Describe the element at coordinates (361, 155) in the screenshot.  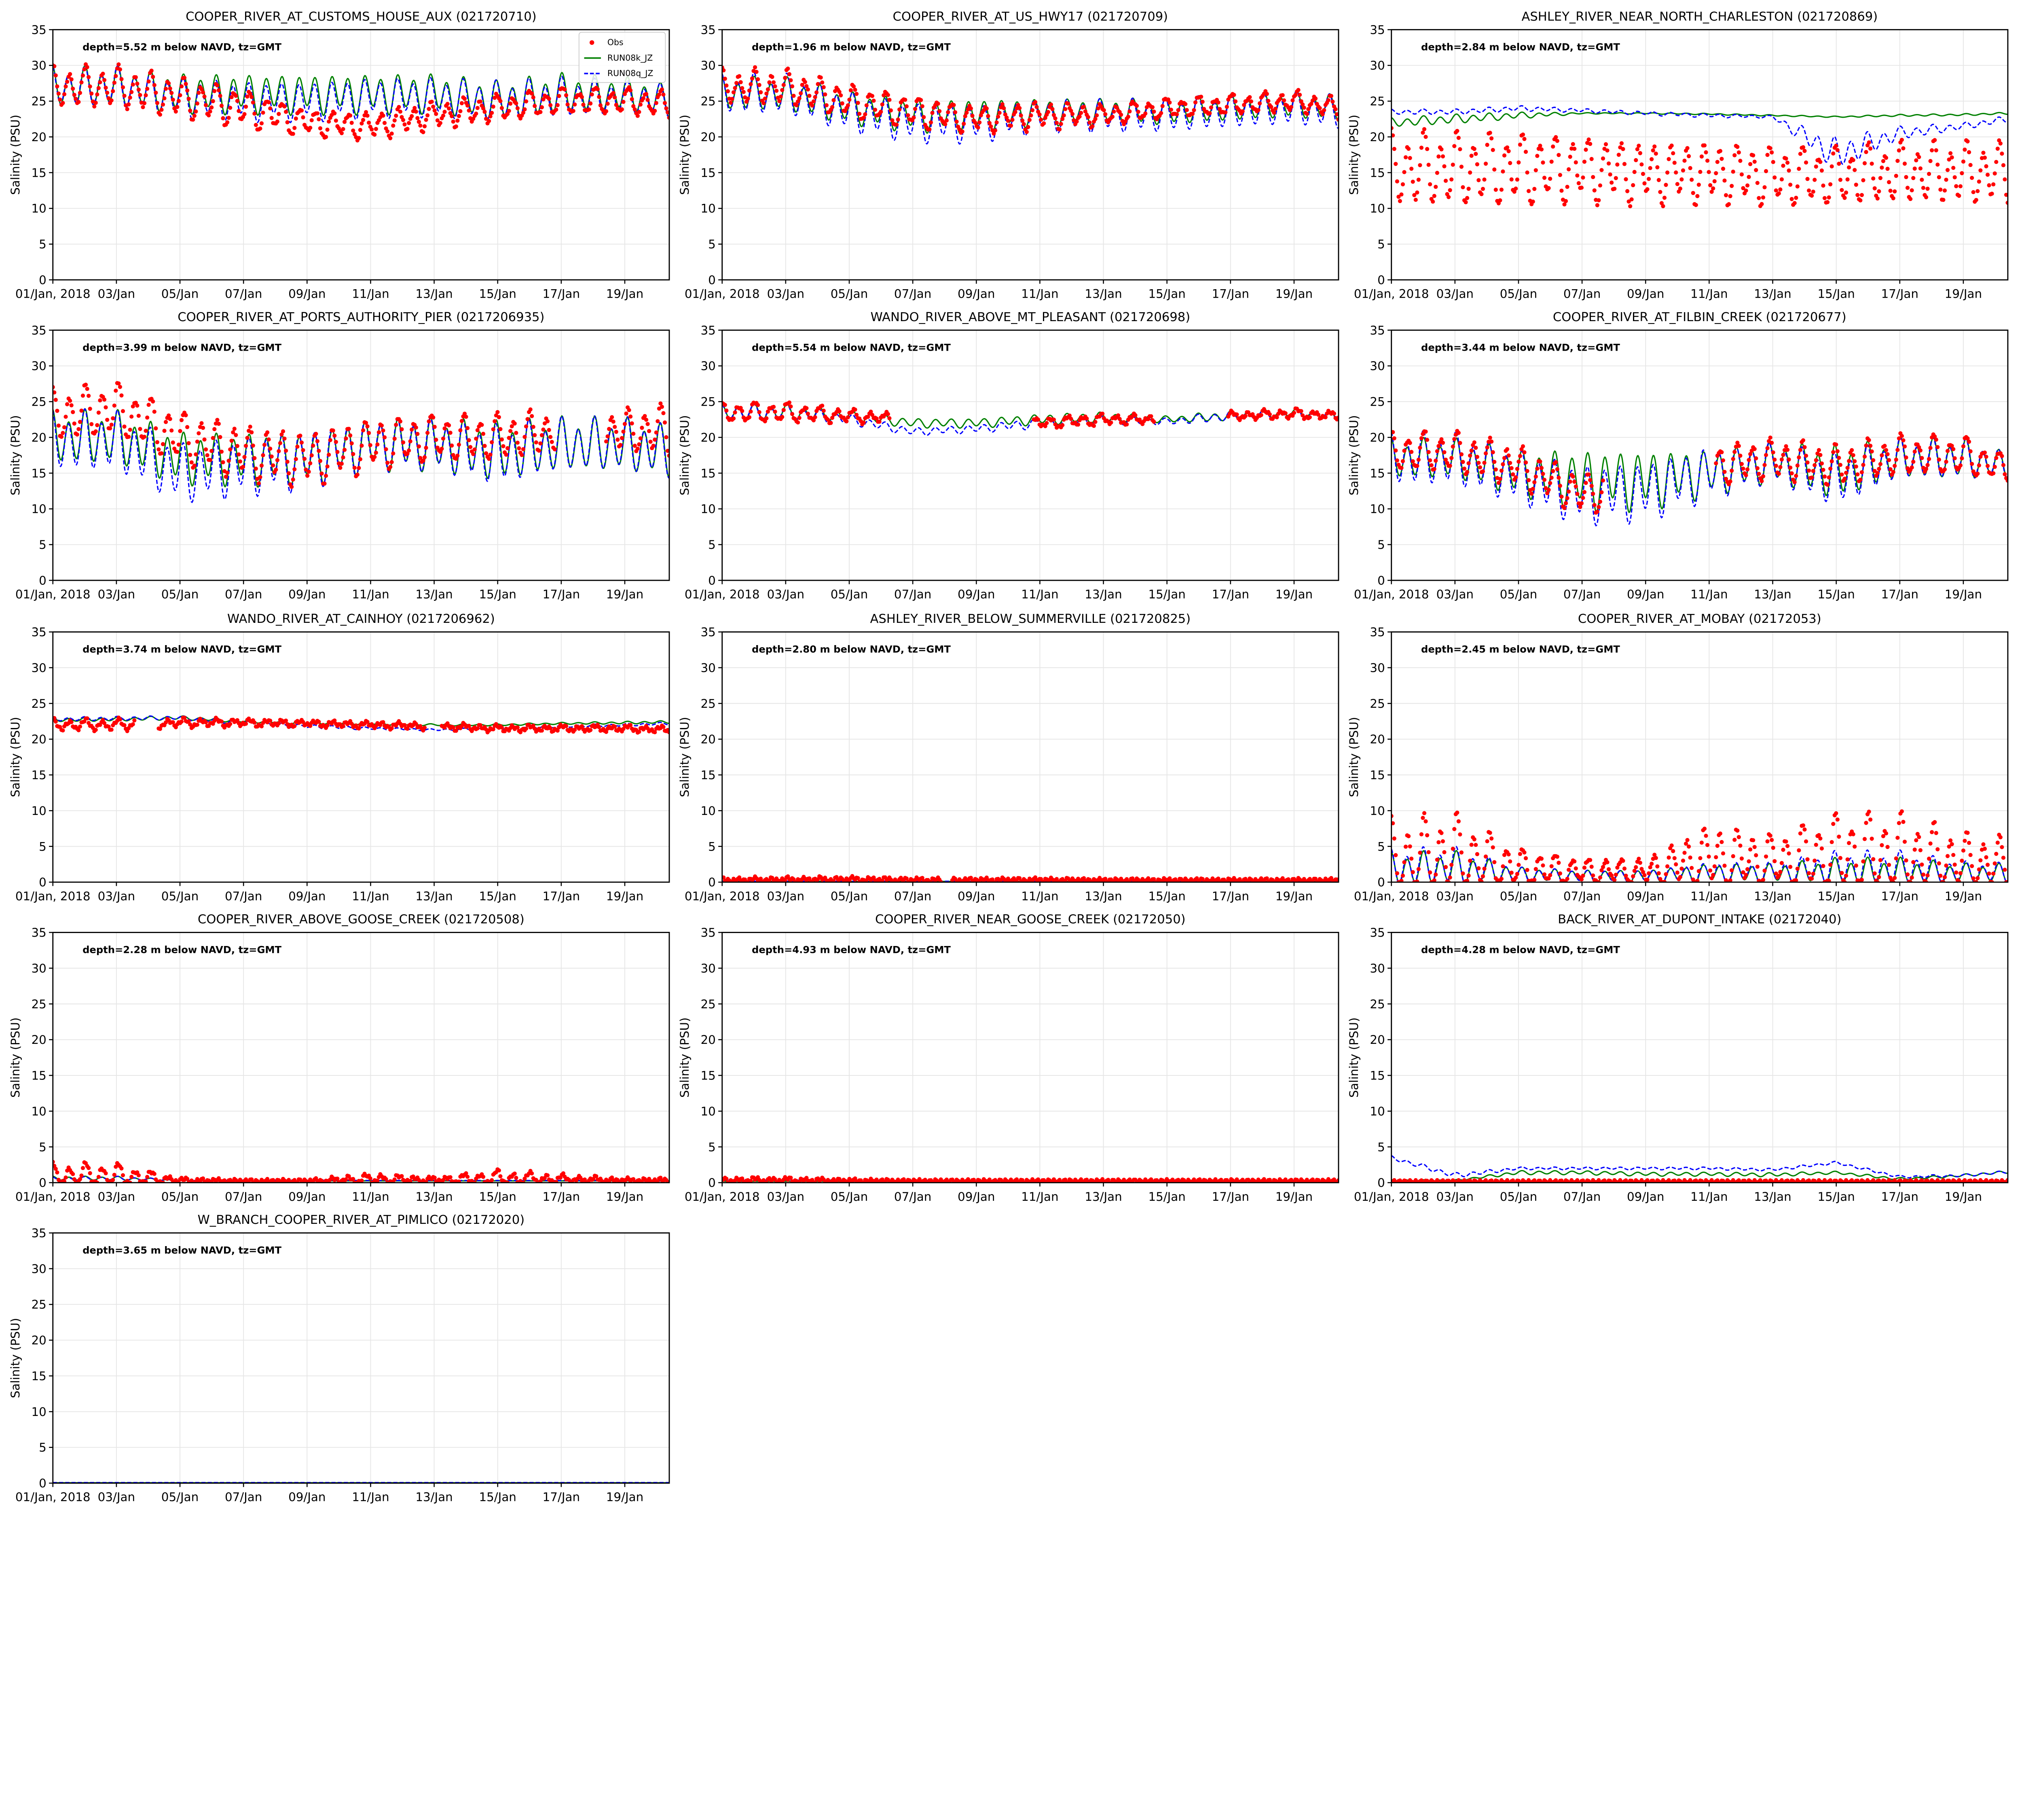
I see `axes-frame` at that location.